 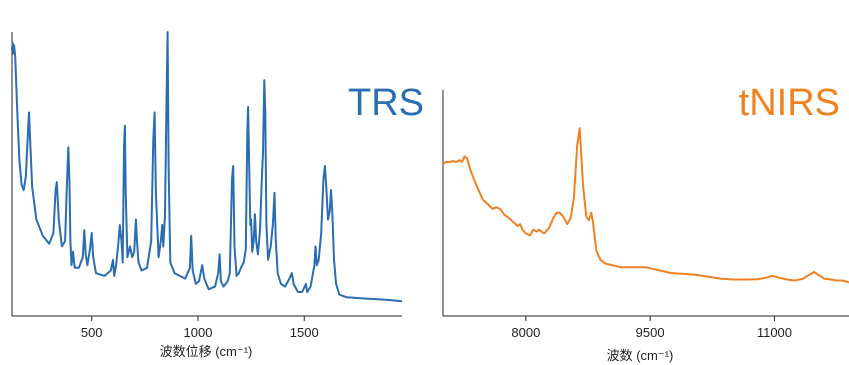 I want to click on trs-title: TRS, so click(x=386, y=103).